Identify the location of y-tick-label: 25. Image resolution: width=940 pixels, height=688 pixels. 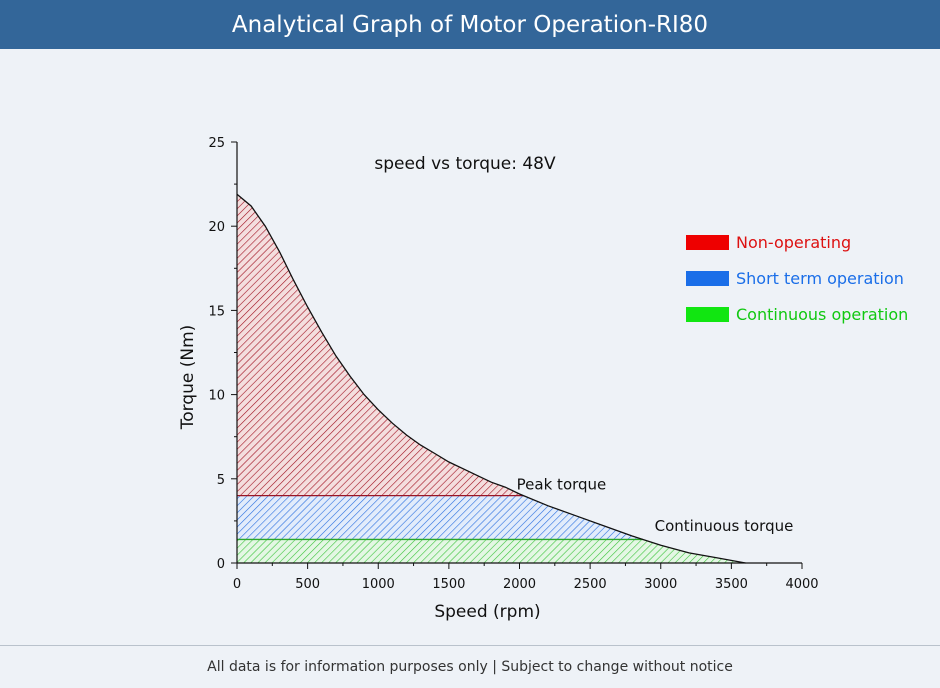
(216, 143).